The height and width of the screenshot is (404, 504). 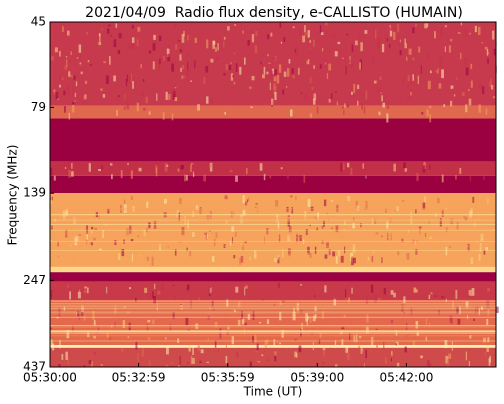 What do you see at coordinates (273, 168) in the screenshot?
I see `band` at bounding box center [273, 168].